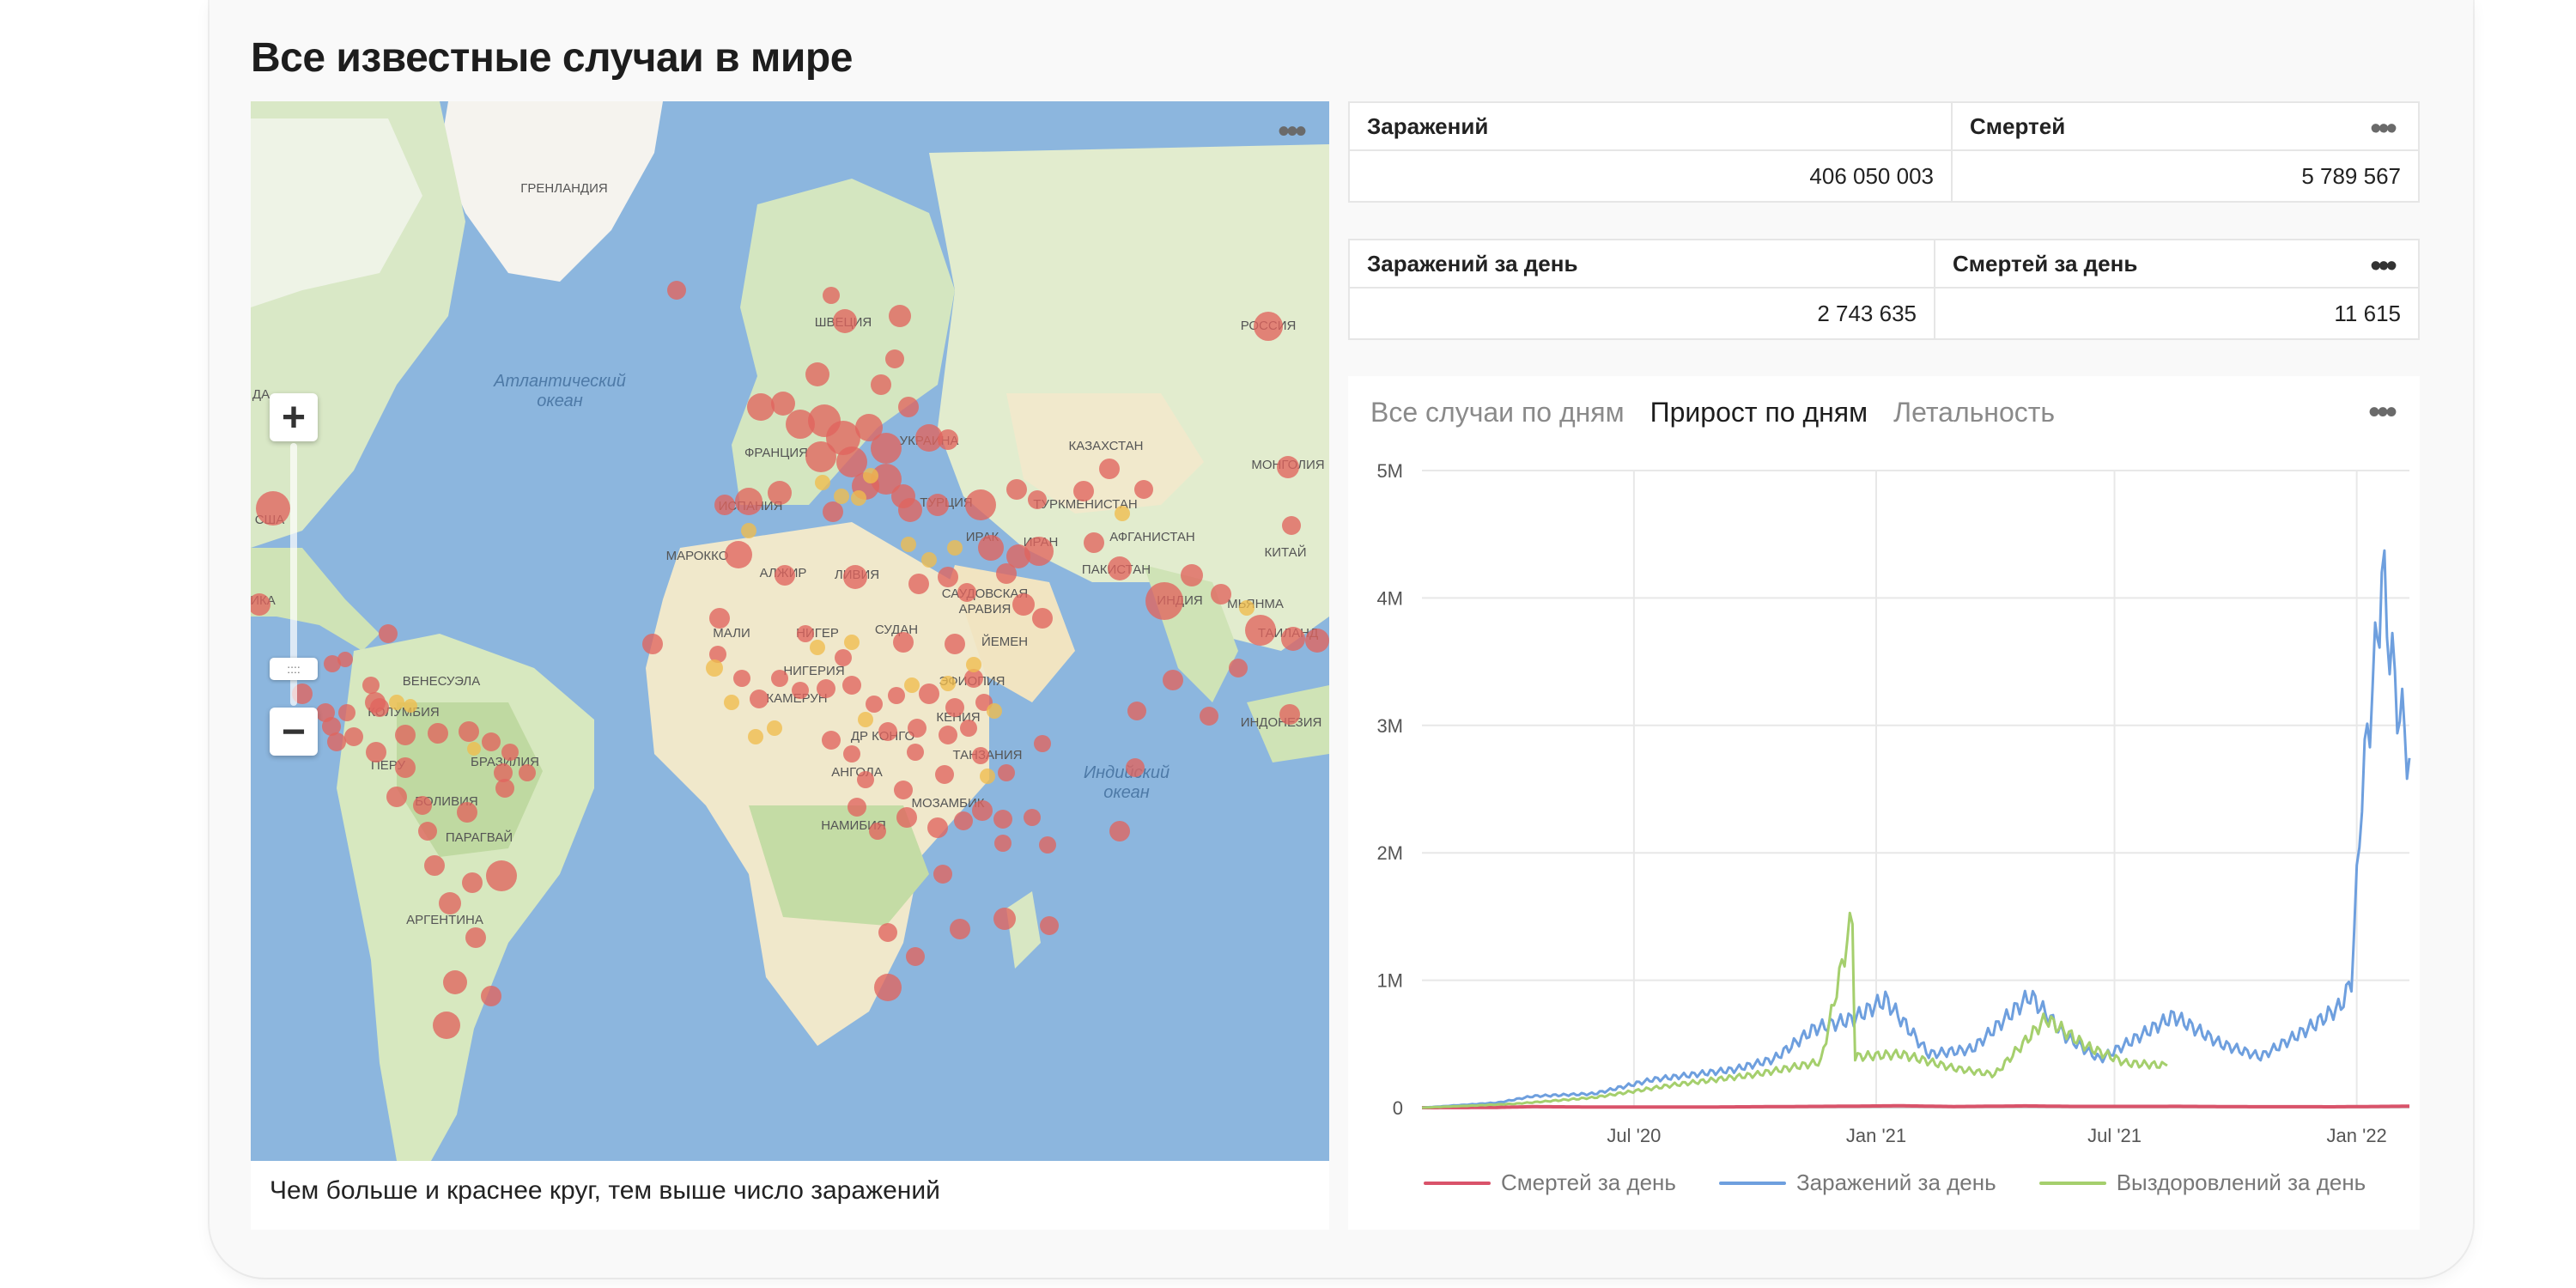 The image size is (2576, 1288). I want to click on tab-lethality: Летальность, so click(1975, 412).